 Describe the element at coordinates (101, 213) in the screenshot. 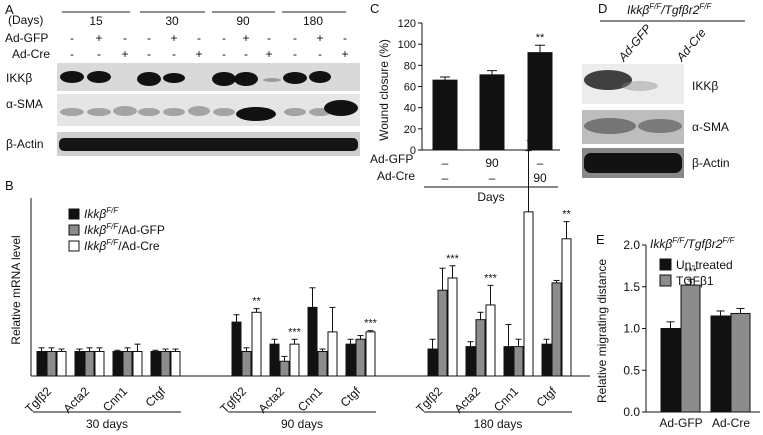

I see `legend-label: IkkβF/F` at that location.